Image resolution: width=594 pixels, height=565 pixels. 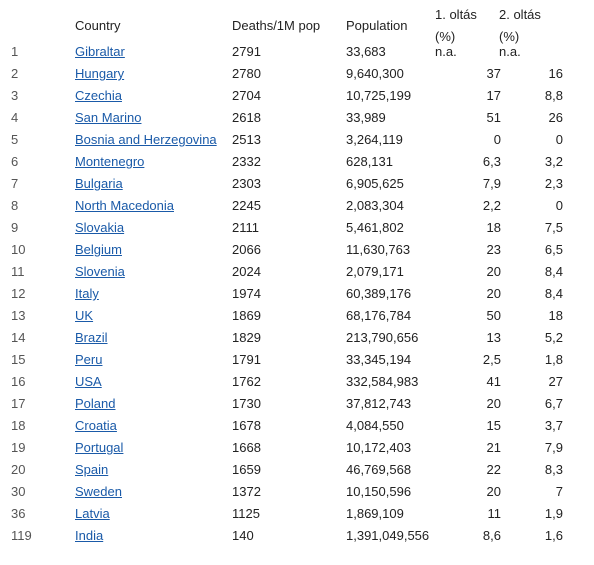 I want to click on country-cell: Latvia, so click(x=92, y=514).